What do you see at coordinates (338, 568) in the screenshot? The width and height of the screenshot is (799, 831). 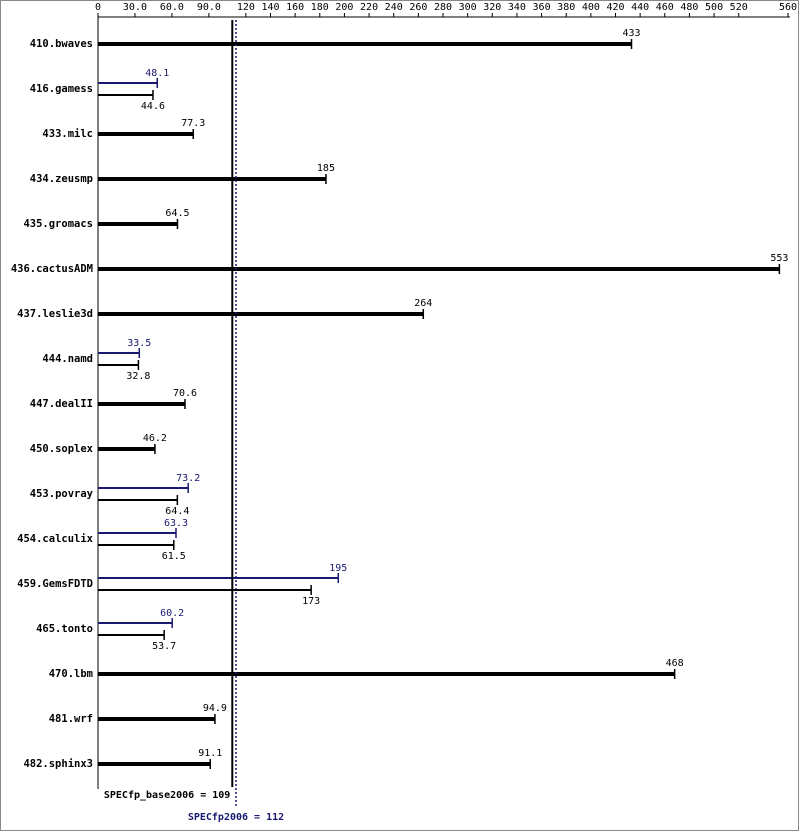 I see `value-label: 195` at bounding box center [338, 568].